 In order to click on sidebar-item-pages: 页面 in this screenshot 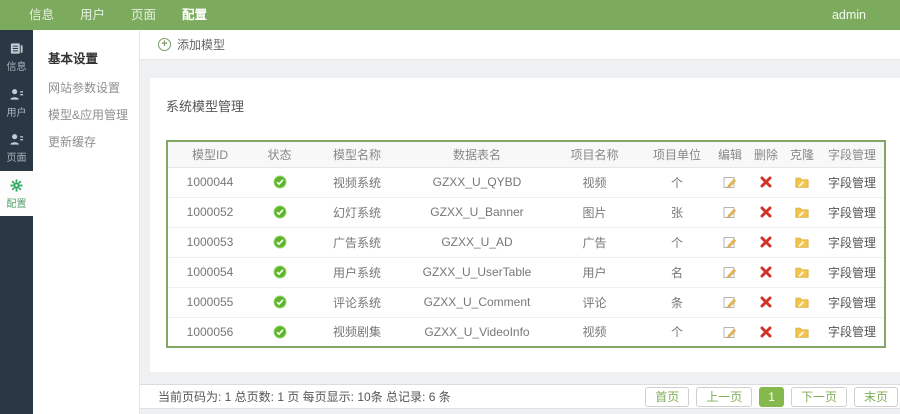, I will do `click(16, 148)`.